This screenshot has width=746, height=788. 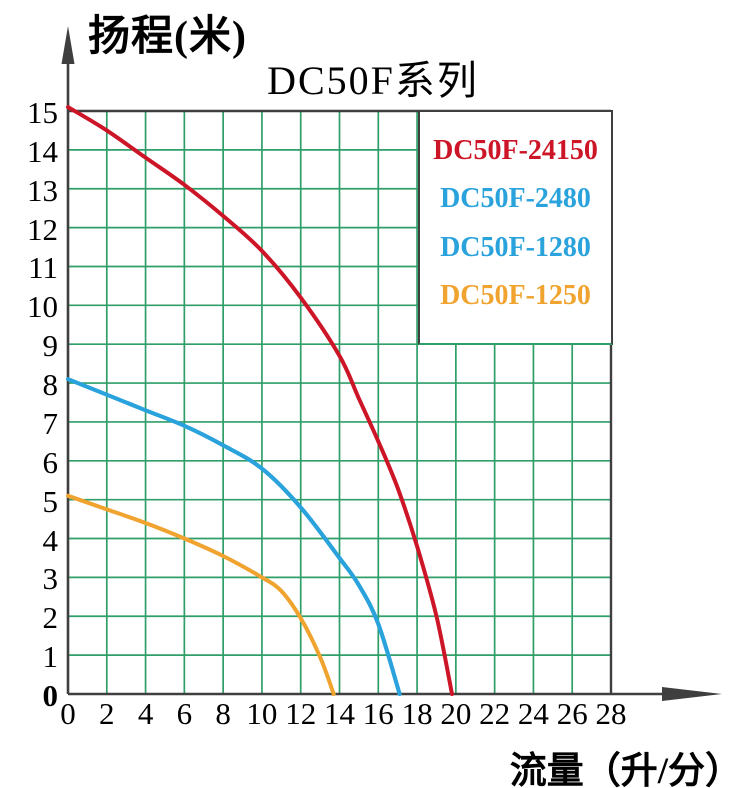 What do you see at coordinates (625, 769) in the screenshot?
I see `x-axis-title: 流量（升/分）` at bounding box center [625, 769].